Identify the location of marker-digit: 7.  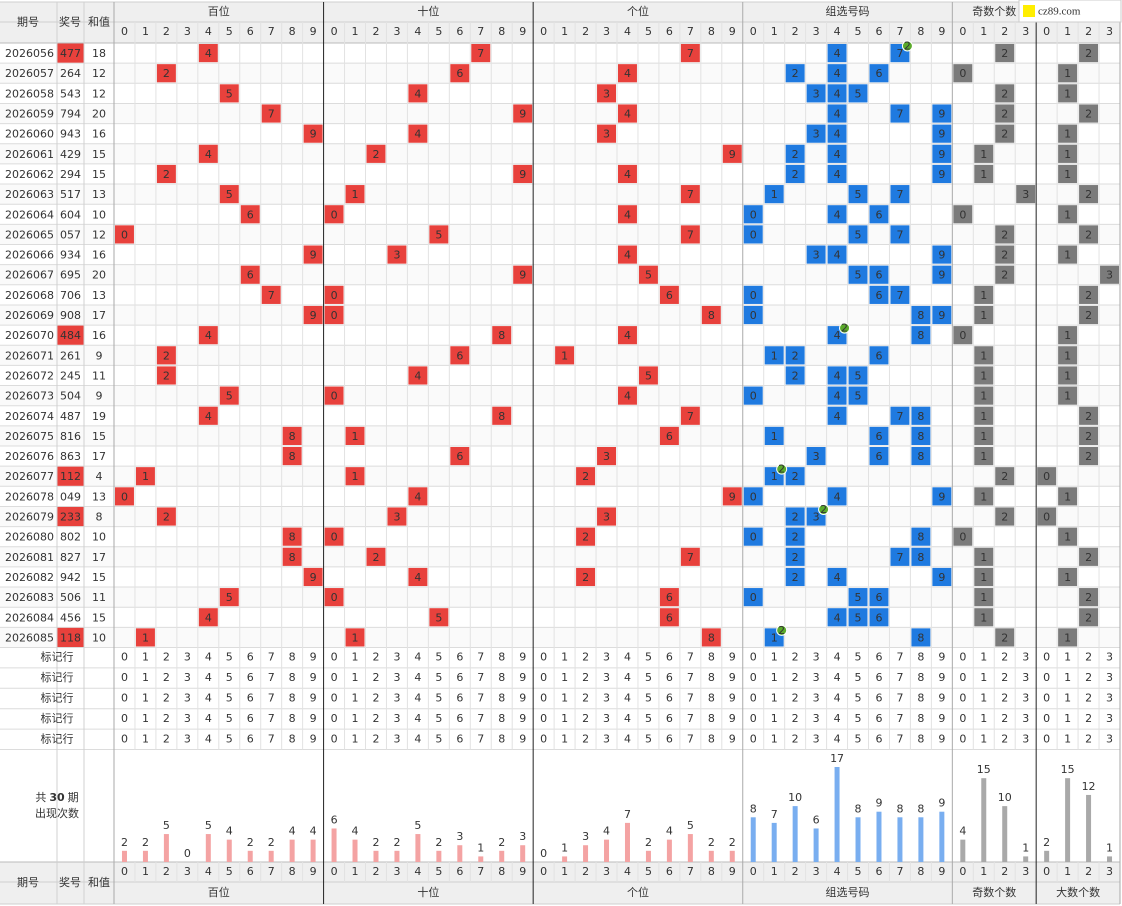
(271, 677).